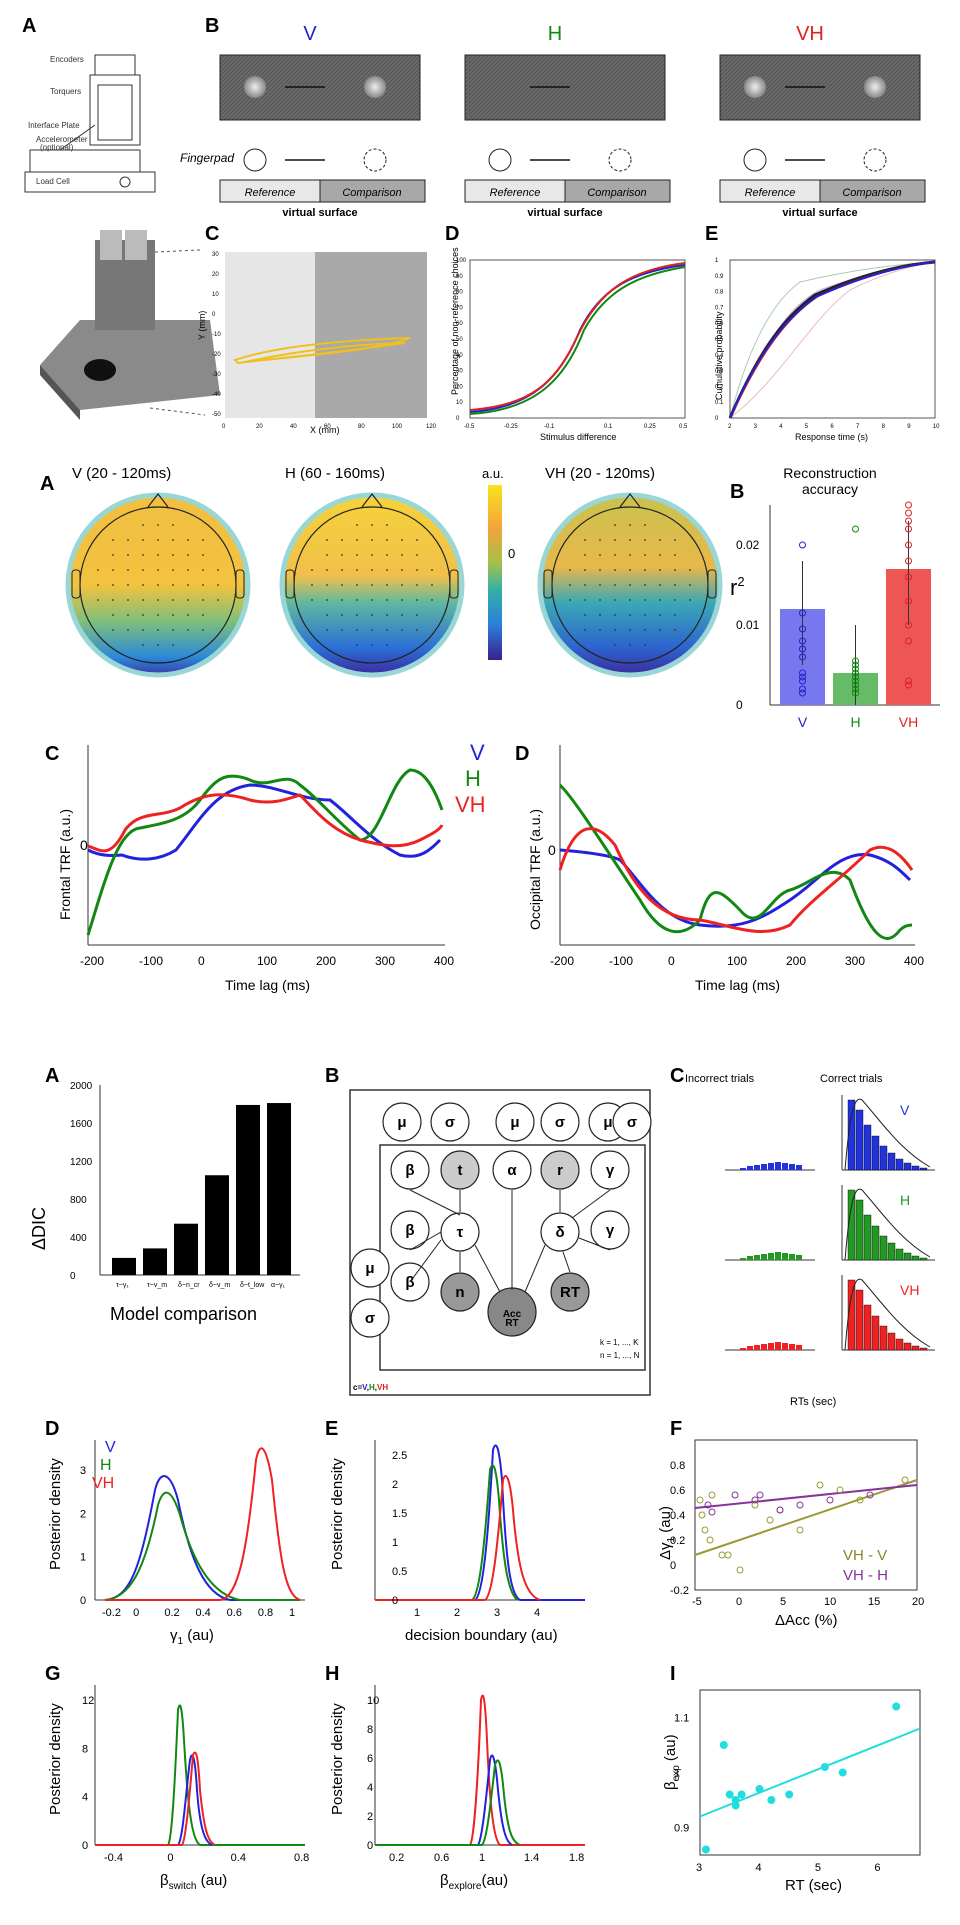  Describe the element at coordinates (560, 1122) in the screenshot. I see `node-label: σ` at that location.